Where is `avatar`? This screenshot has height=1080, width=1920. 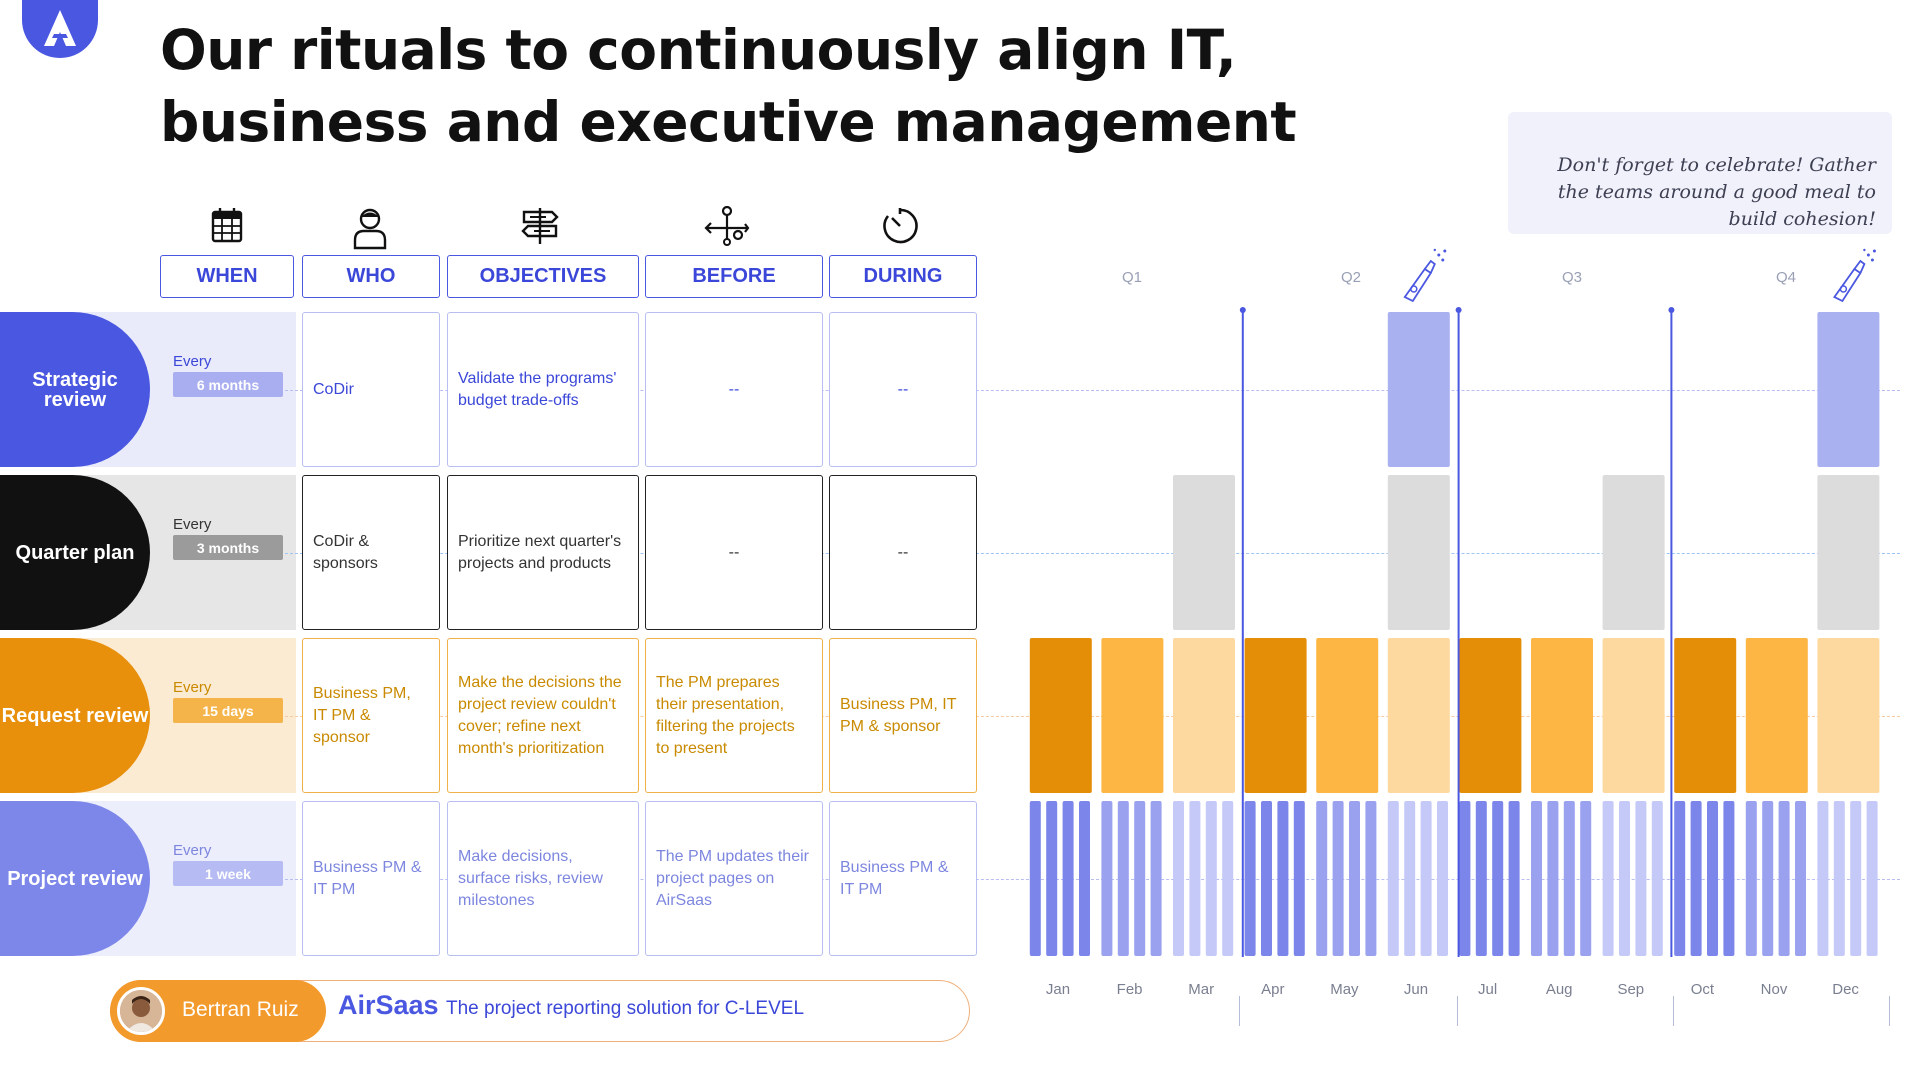 avatar is located at coordinates (141, 1011).